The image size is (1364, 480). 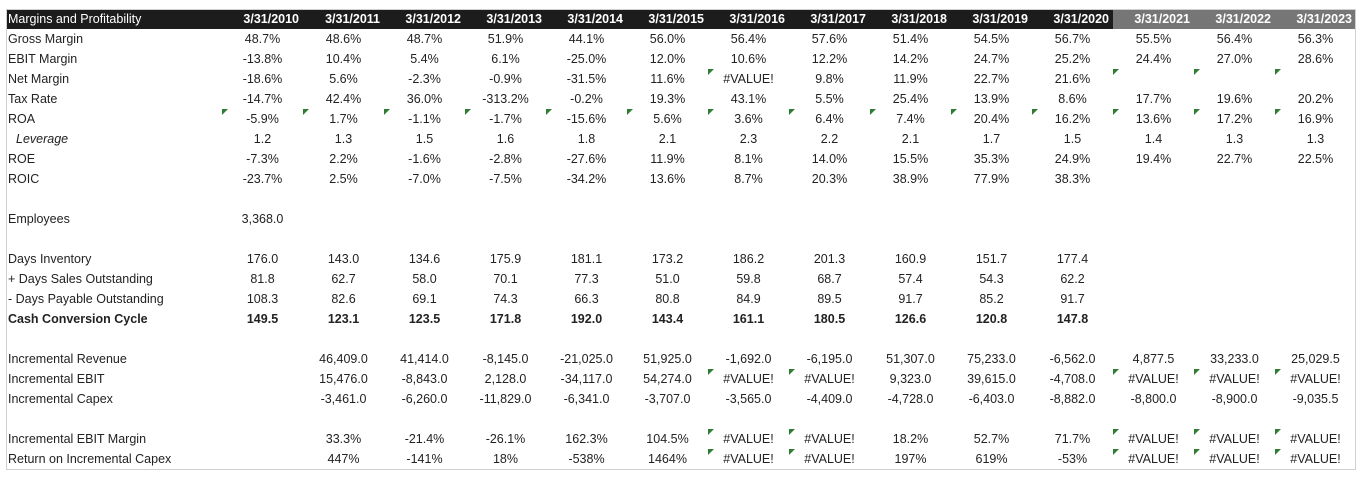 I want to click on value-cell: -31.5%, so click(x=586, y=79).